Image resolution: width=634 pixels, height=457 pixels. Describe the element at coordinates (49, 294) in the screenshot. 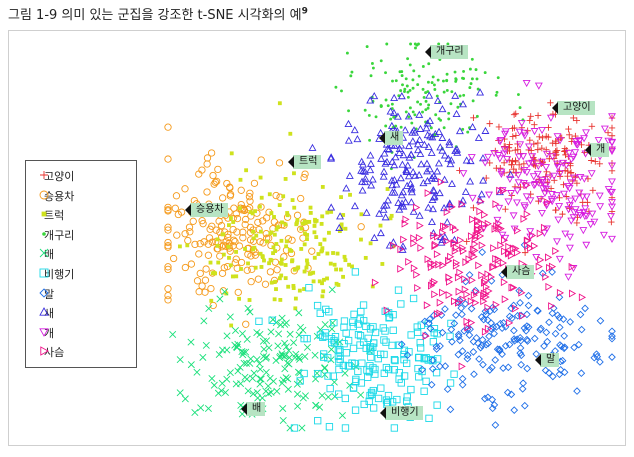

I see `legend-label: 말` at that location.